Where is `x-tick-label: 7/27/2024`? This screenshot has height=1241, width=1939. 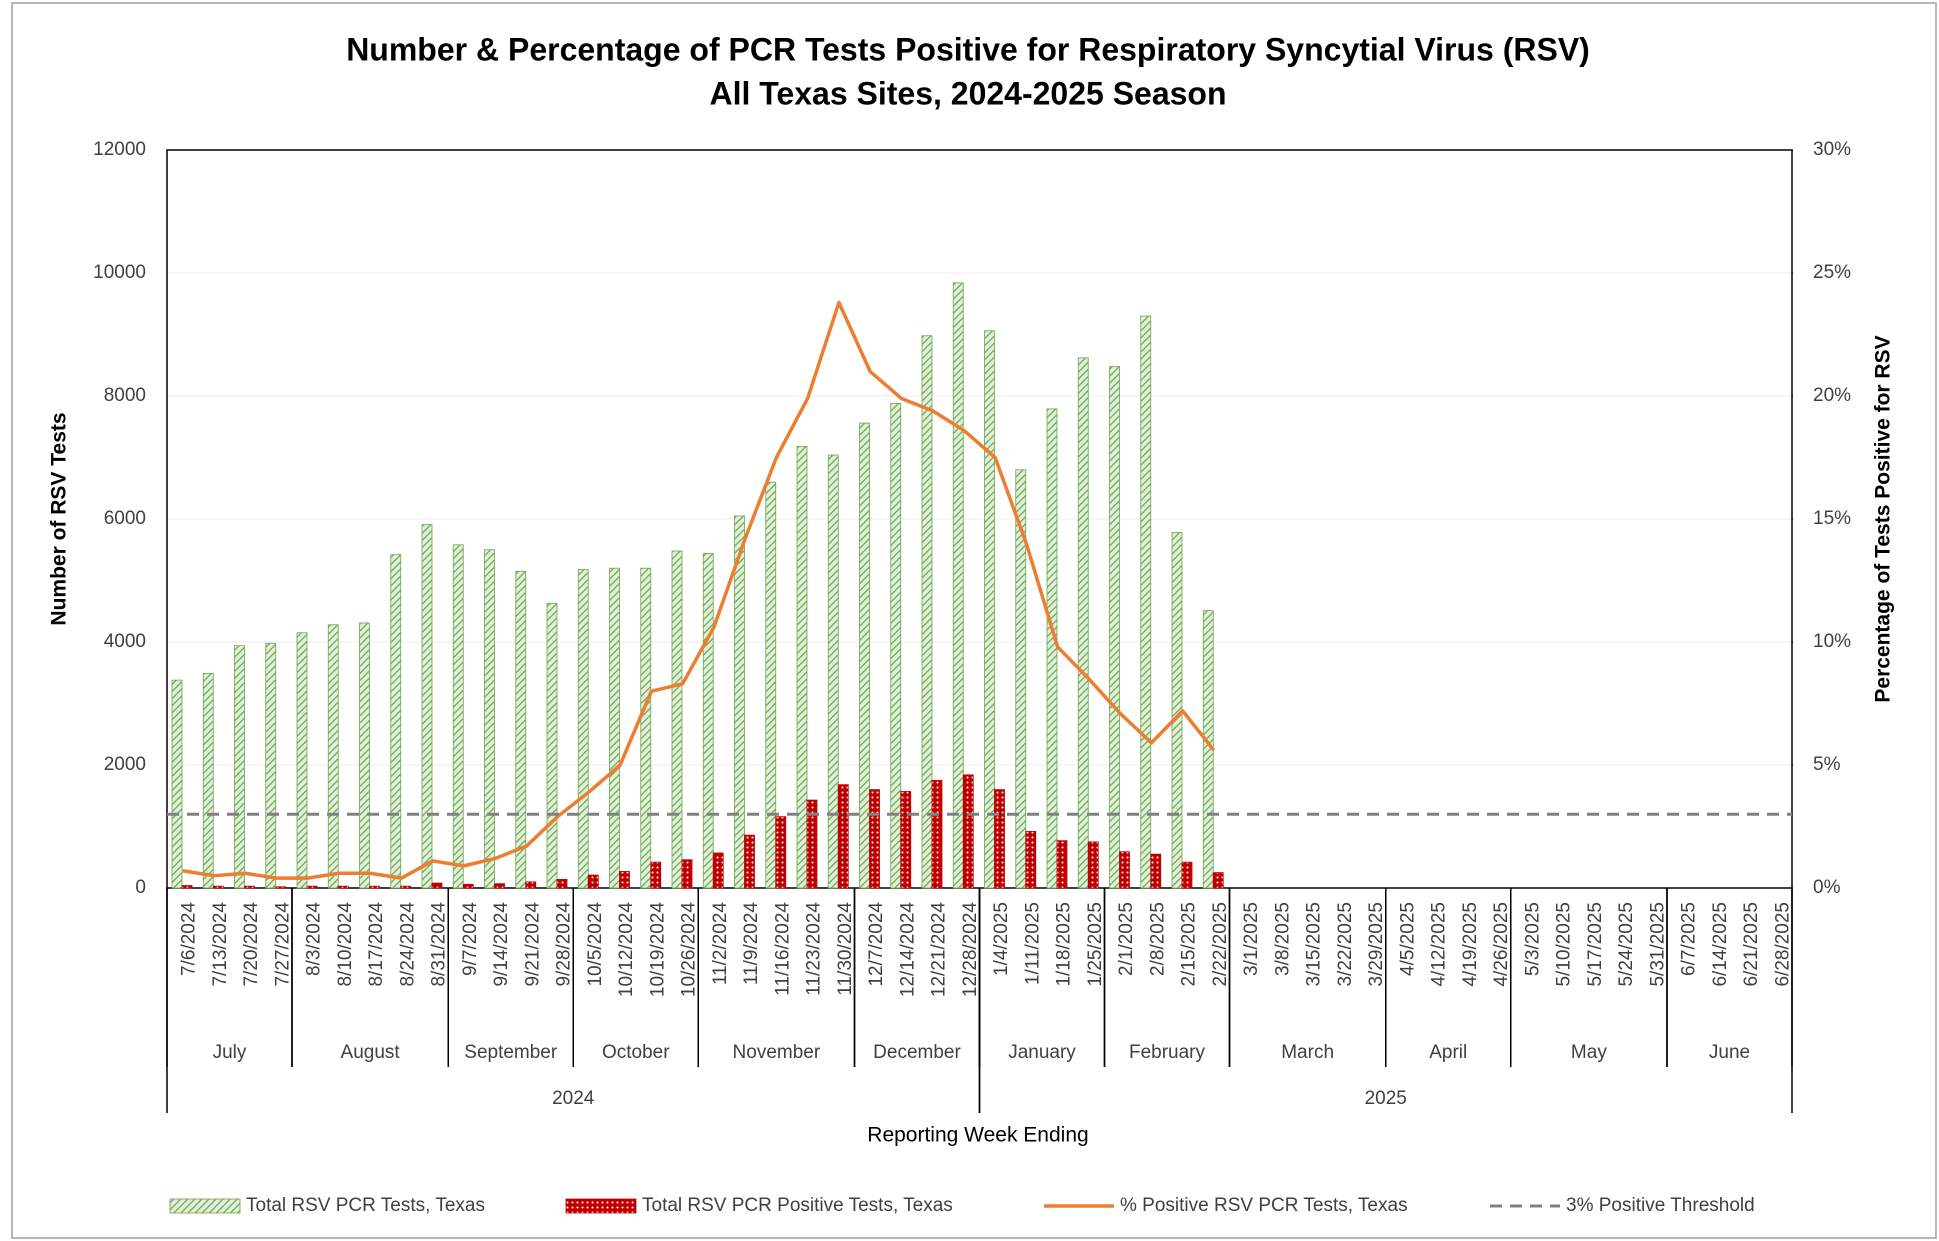 x-tick-label: 7/27/2024 is located at coordinates (282, 944).